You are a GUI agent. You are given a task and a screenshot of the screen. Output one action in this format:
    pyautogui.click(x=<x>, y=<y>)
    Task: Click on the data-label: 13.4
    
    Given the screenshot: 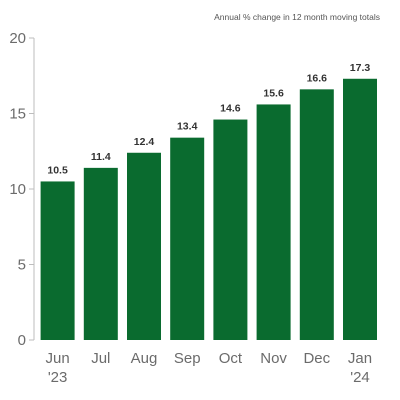 What is the action you would take?
    pyautogui.click(x=187, y=127)
    